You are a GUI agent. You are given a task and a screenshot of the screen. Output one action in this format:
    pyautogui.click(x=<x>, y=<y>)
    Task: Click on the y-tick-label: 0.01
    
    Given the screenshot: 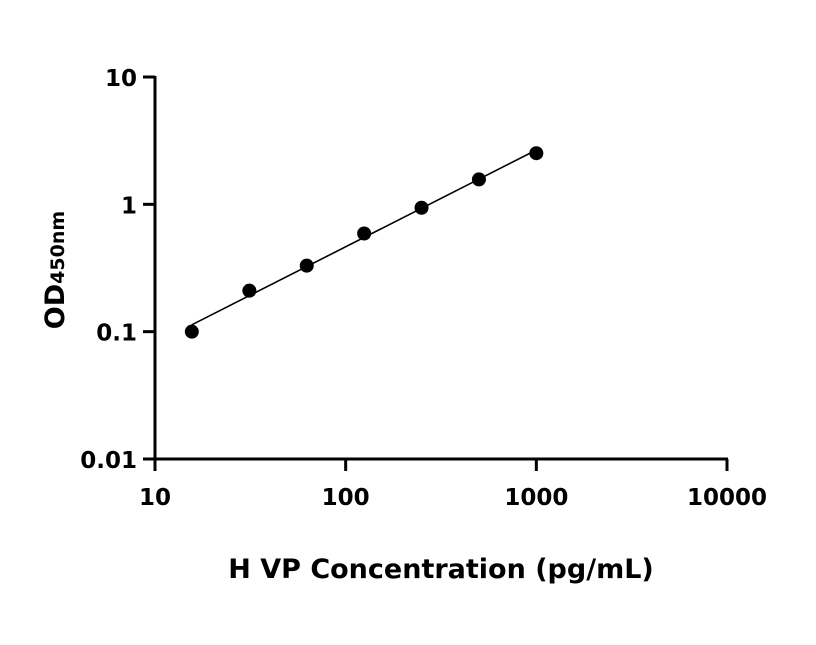 What is the action you would take?
    pyautogui.click(x=108, y=461)
    